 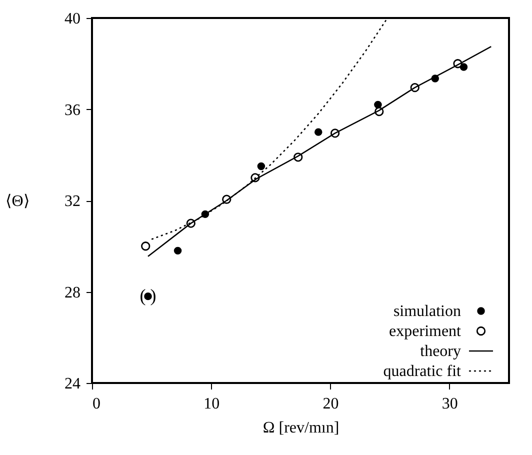 I want to click on x-tick-label: 0, so click(x=96, y=404).